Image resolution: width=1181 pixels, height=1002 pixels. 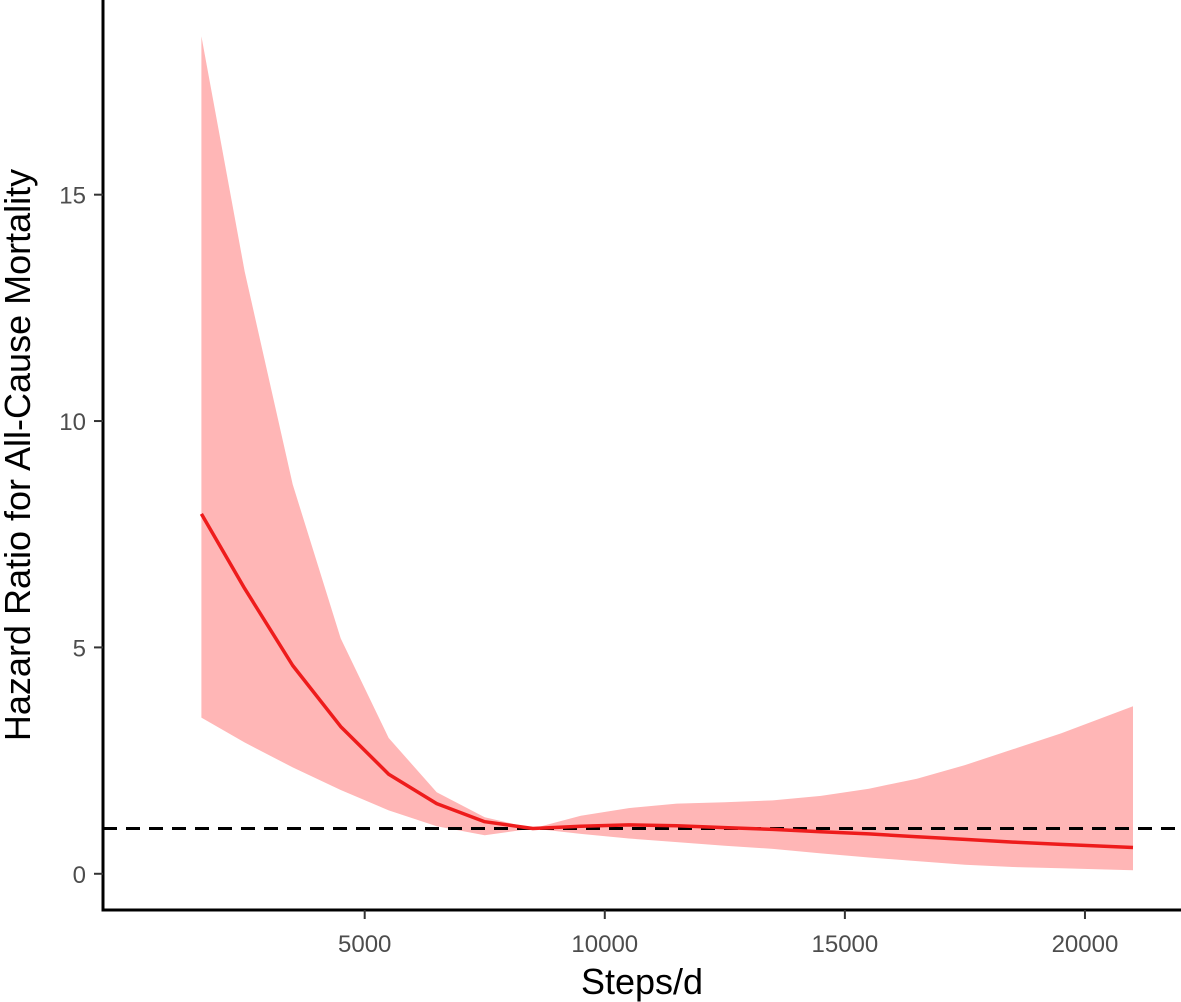 What do you see at coordinates (1085, 944) in the screenshot?
I see `x-tick-label: 20000` at bounding box center [1085, 944].